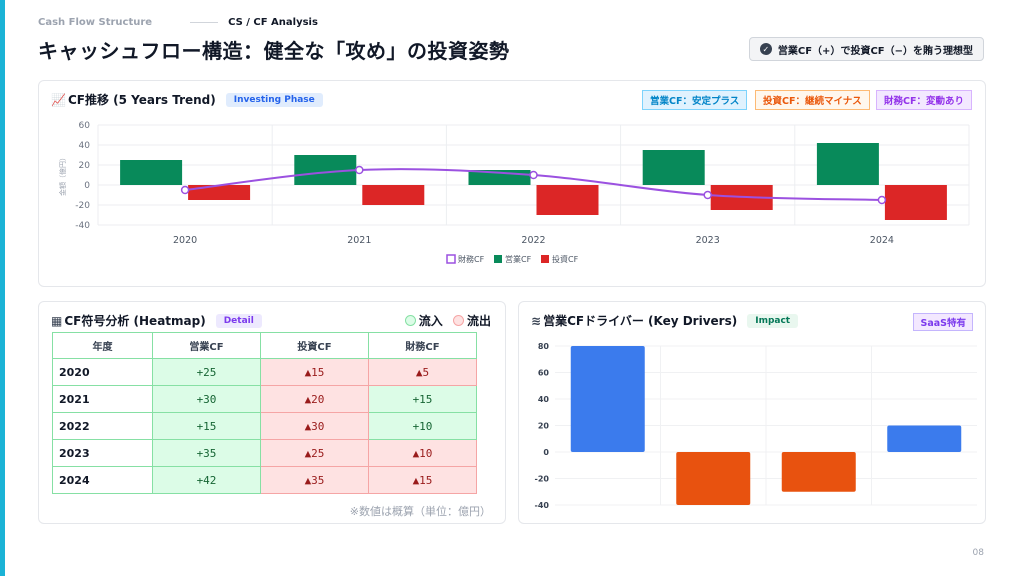  I want to click on inv-cell: ▲25, so click(314, 453).